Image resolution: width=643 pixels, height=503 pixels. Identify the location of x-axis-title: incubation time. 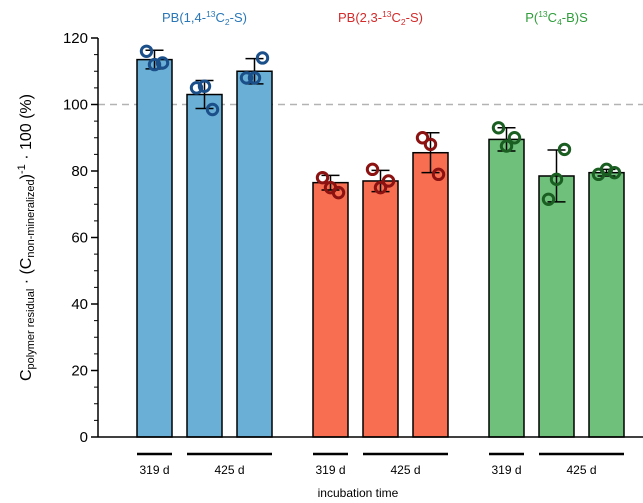
(358, 493).